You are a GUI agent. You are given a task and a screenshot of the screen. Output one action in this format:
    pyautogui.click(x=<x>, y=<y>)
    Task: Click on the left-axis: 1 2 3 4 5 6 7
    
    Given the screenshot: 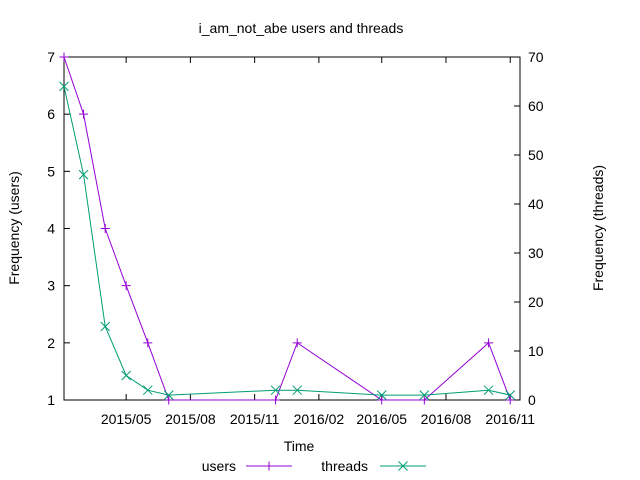 What is the action you would take?
    pyautogui.click(x=58, y=228)
    